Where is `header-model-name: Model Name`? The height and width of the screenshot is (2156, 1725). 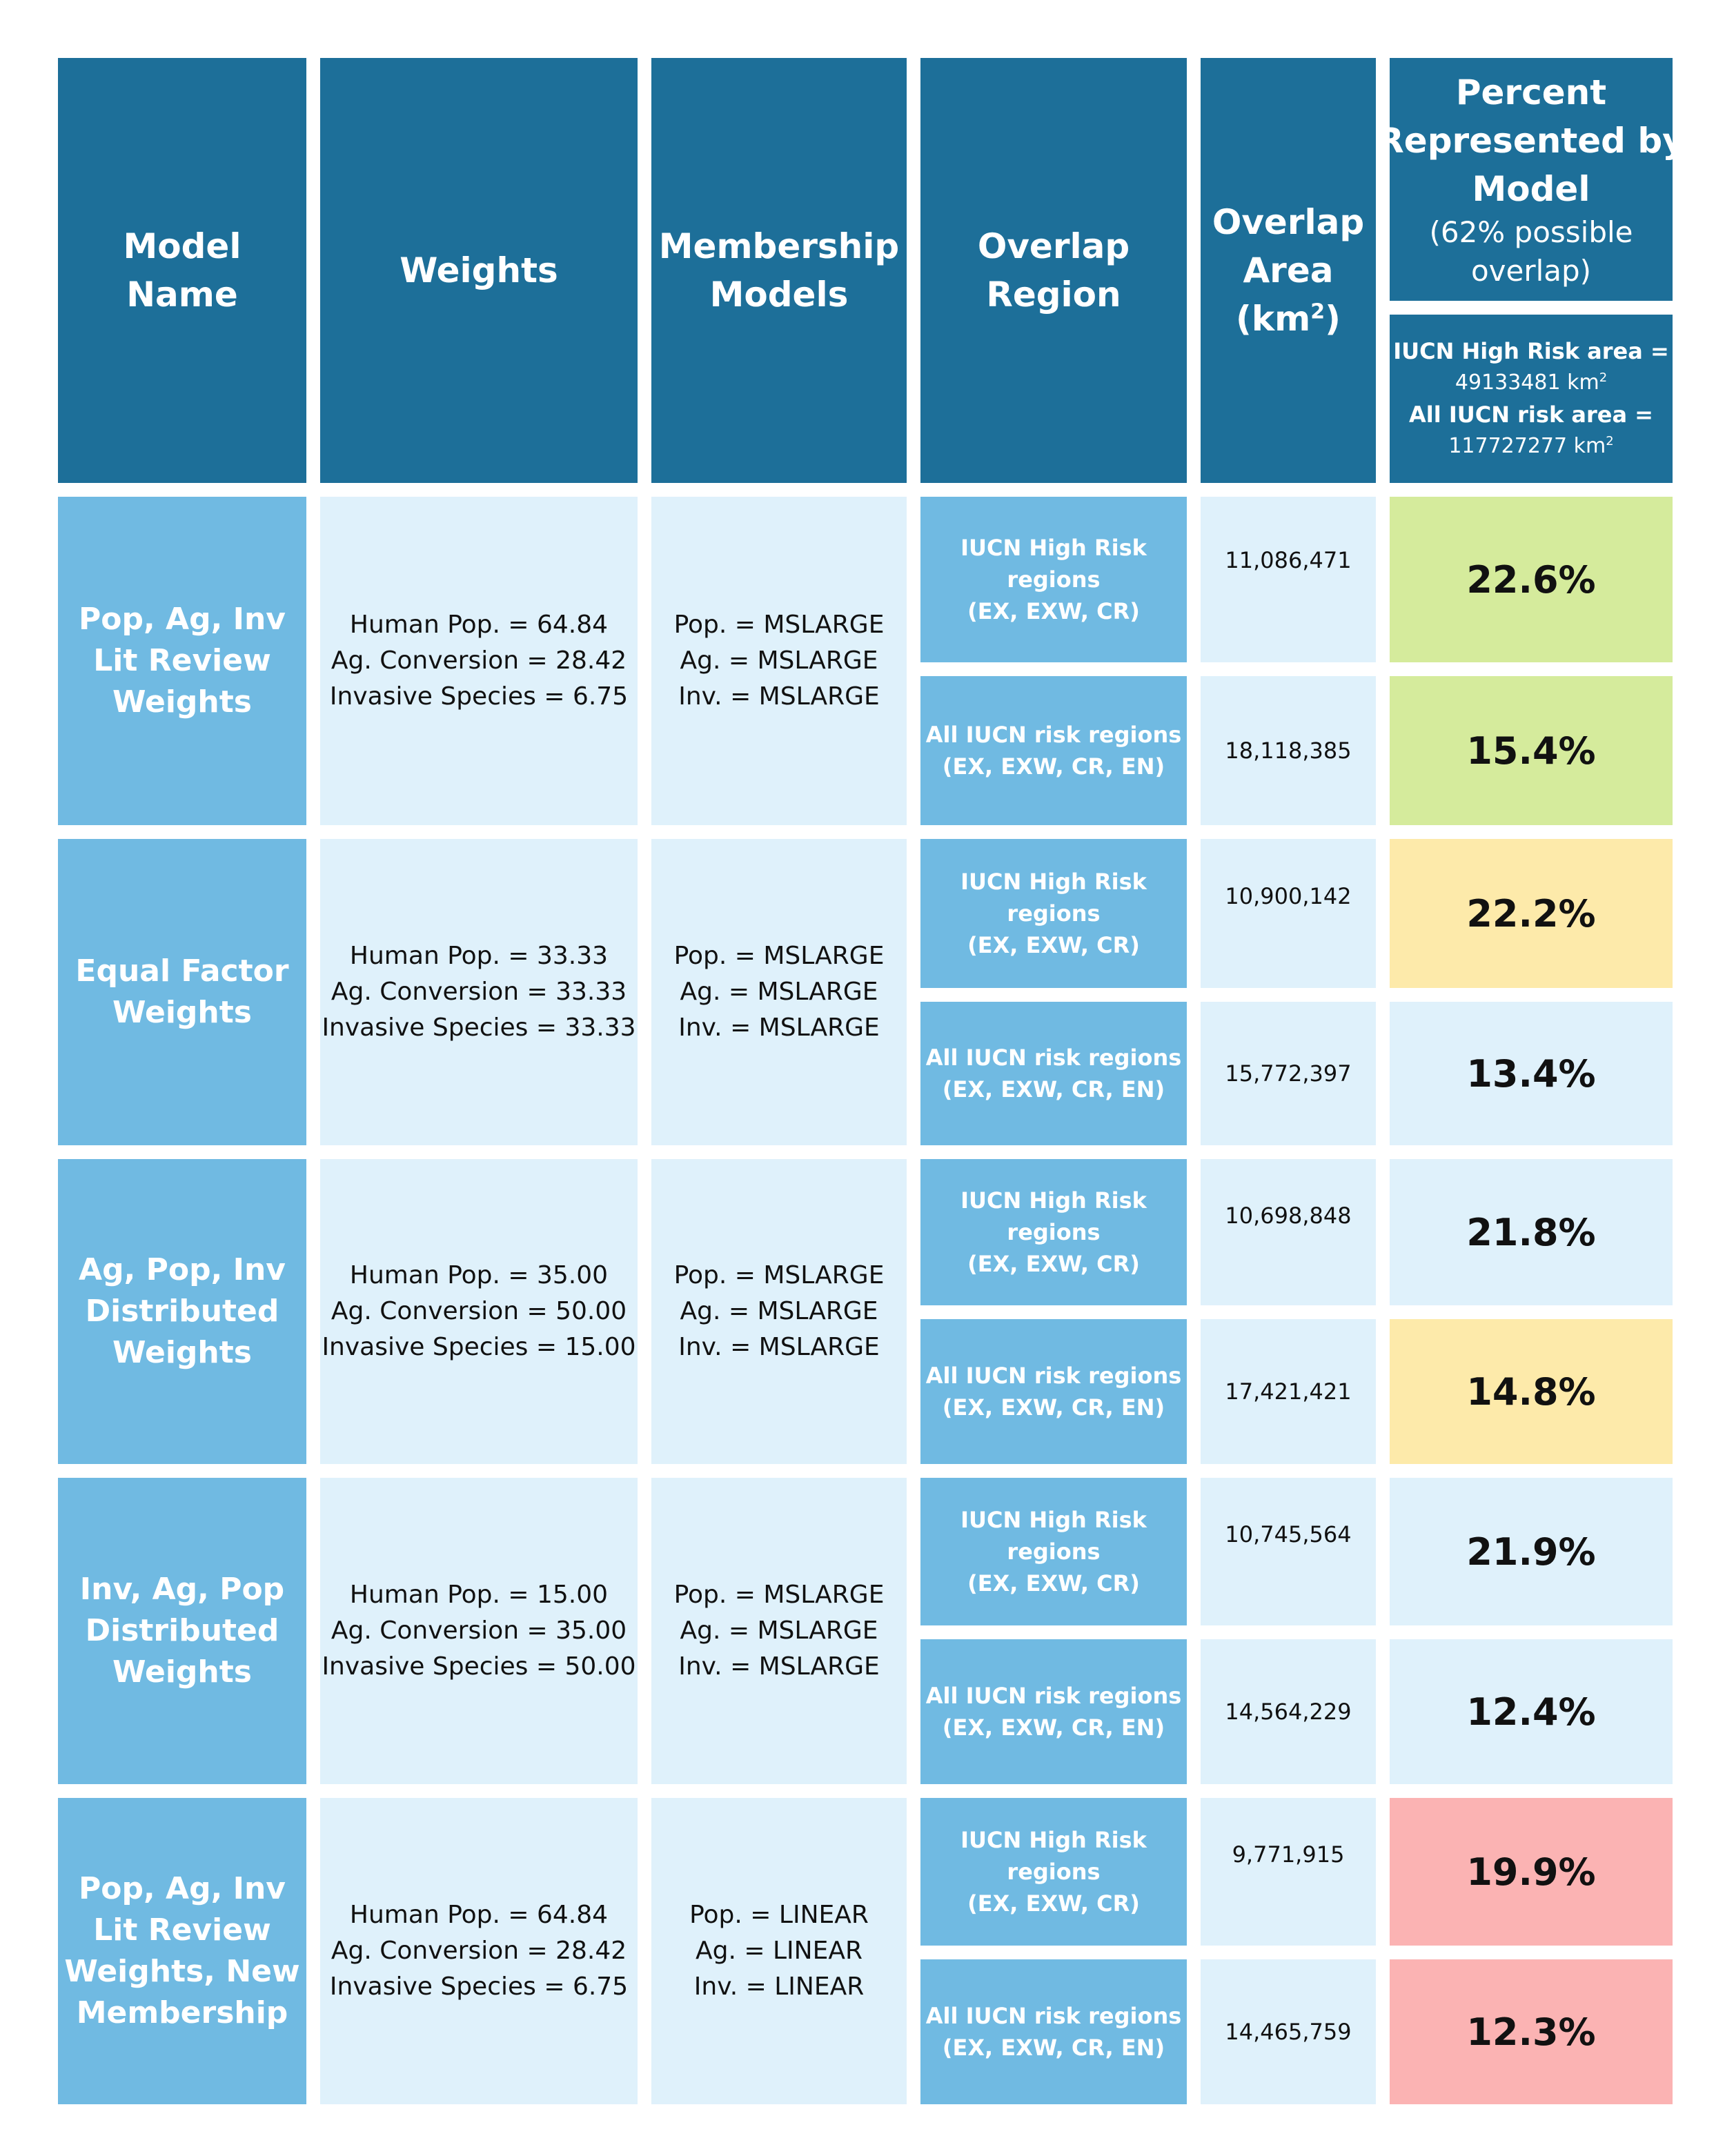 header-model-name: Model Name is located at coordinates (182, 270).